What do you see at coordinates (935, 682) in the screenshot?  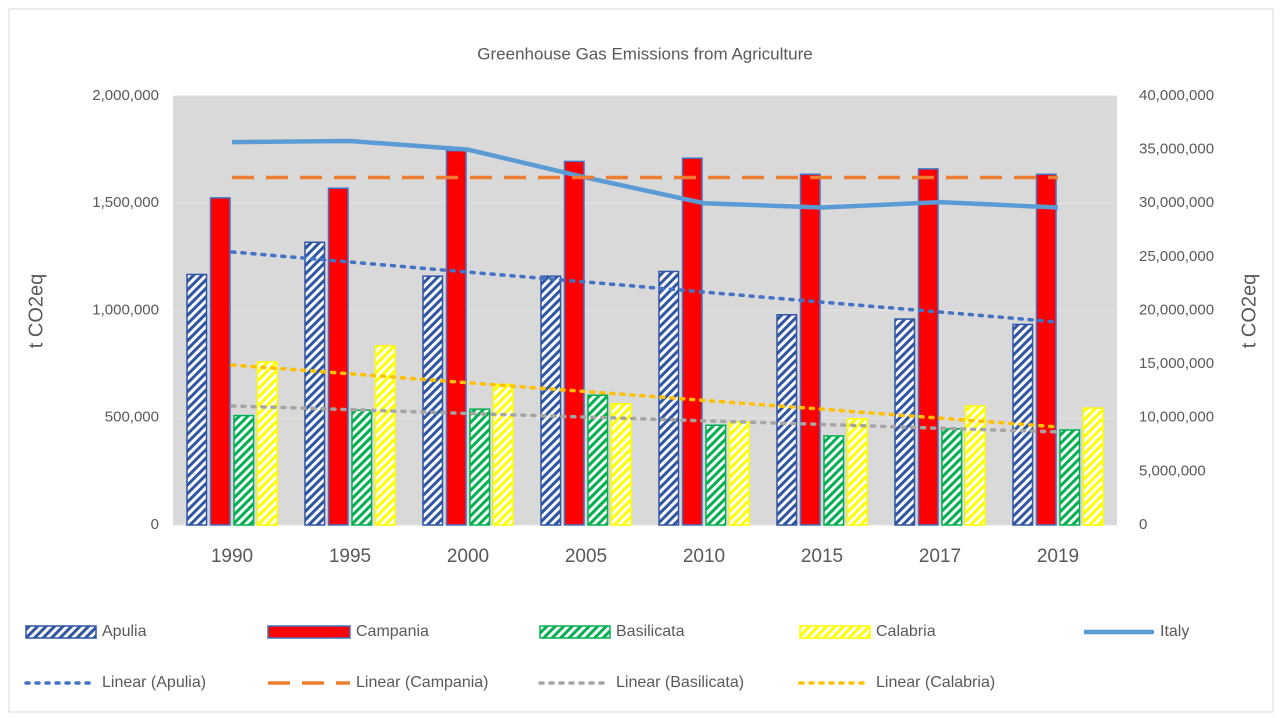 I see `legend-label: Linear (Calabria)` at bounding box center [935, 682].